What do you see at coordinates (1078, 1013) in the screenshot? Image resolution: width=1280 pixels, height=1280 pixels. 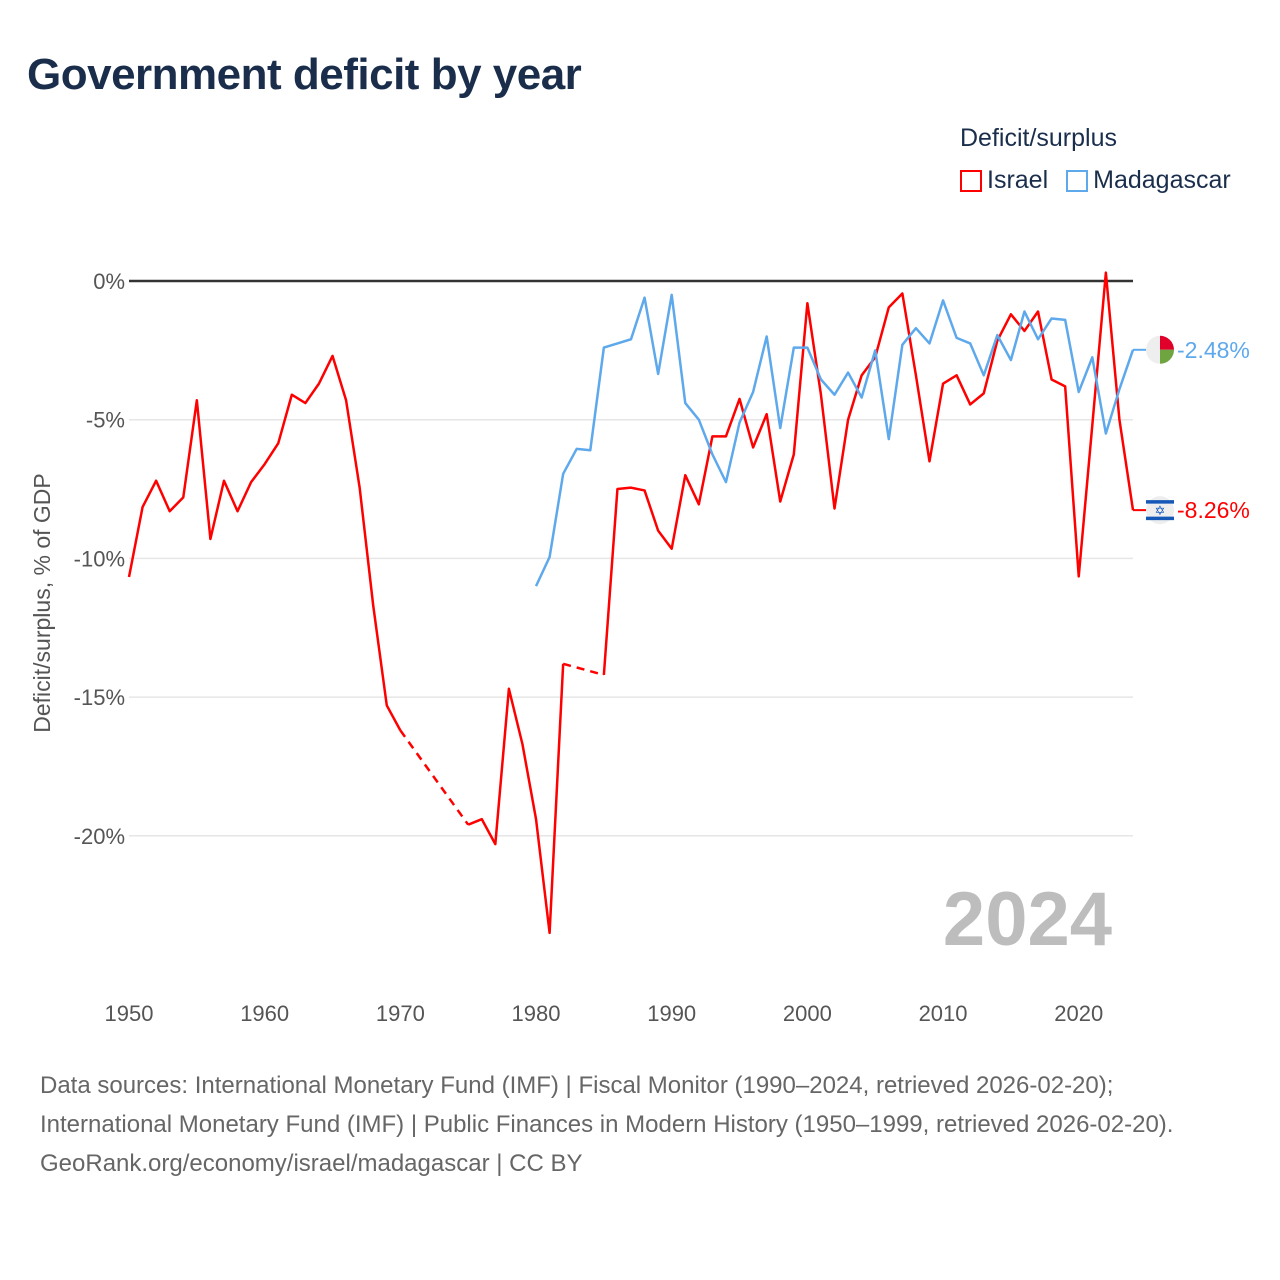 I see `x-tick-label: 2020` at bounding box center [1078, 1013].